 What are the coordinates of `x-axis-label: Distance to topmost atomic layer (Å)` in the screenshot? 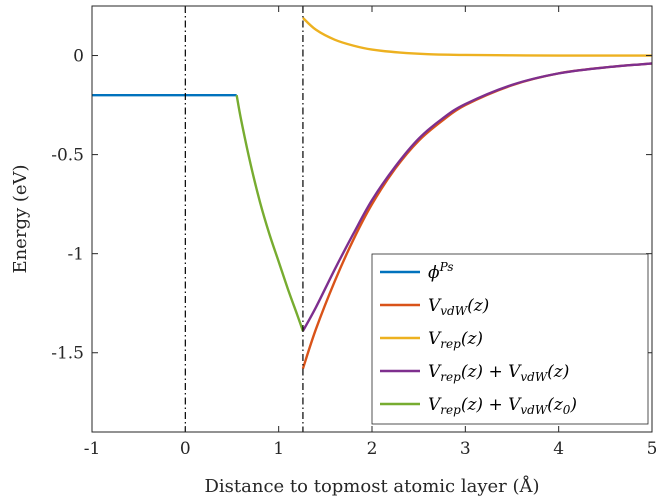 It's located at (371, 486).